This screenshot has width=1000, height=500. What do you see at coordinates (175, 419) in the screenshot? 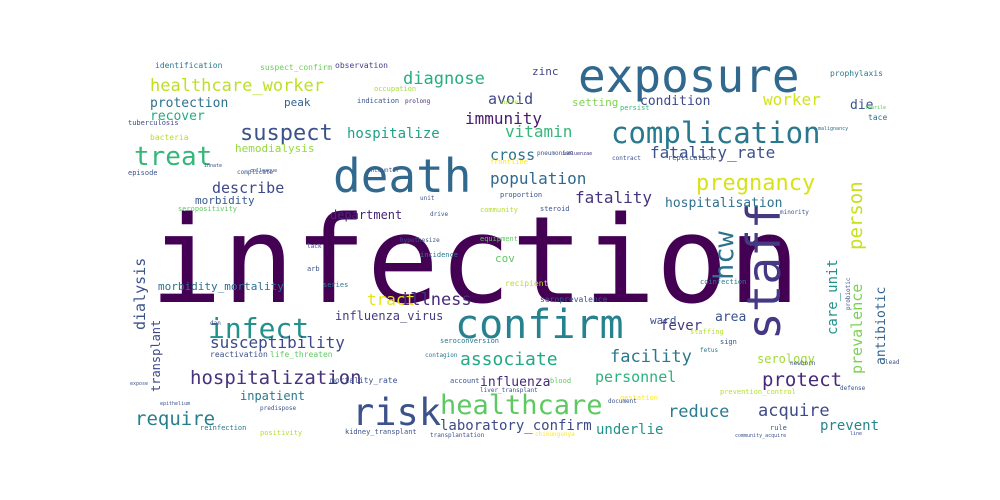
I see `word-require: require` at bounding box center [175, 419].